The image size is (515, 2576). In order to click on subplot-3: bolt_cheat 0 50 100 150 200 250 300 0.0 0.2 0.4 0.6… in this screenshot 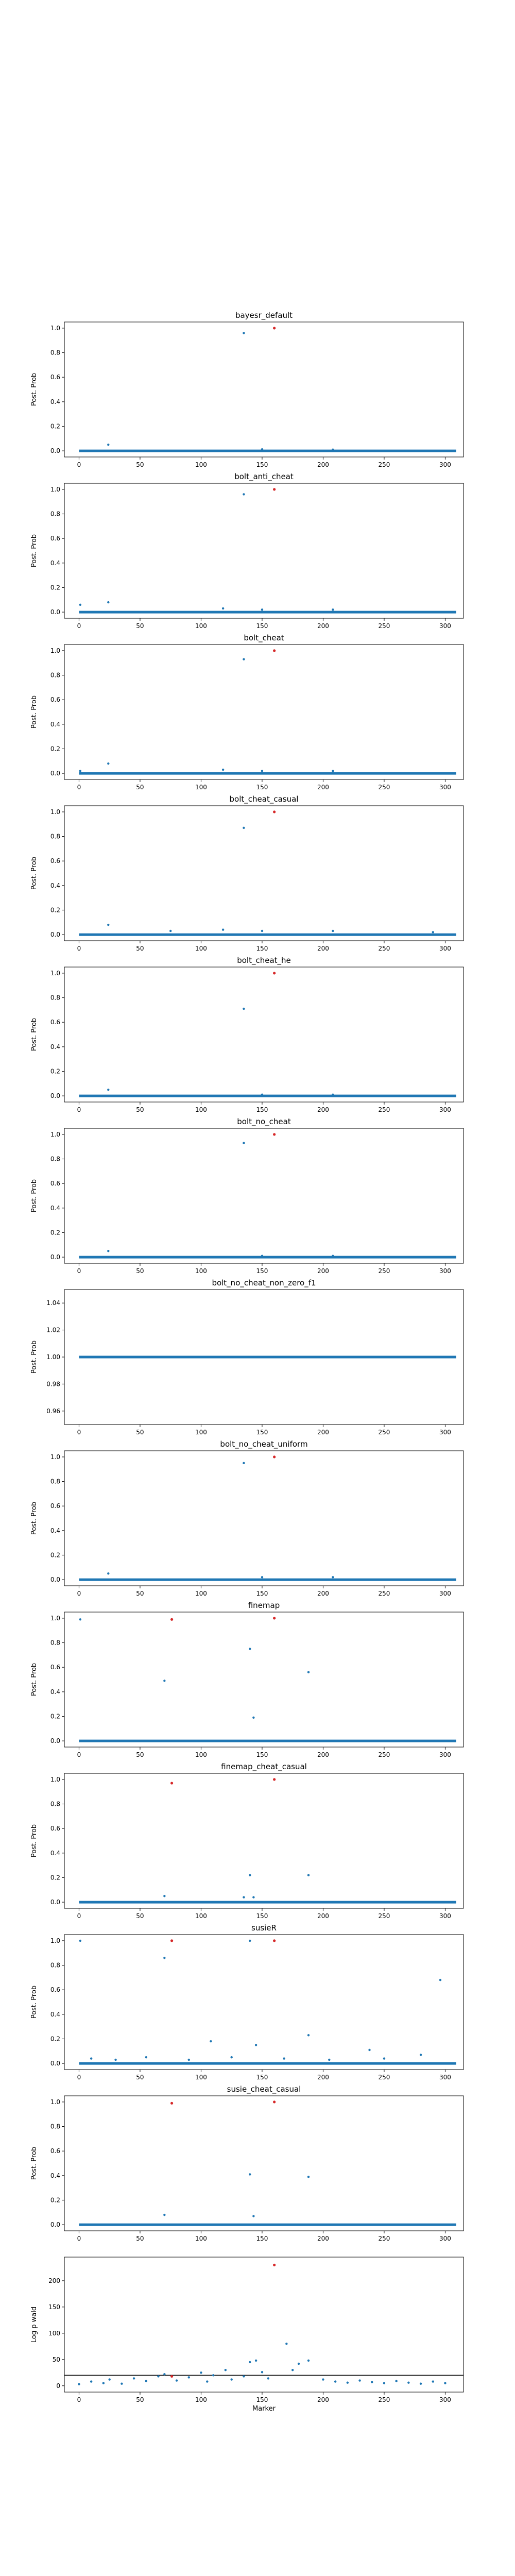, I will do `click(247, 712)`.